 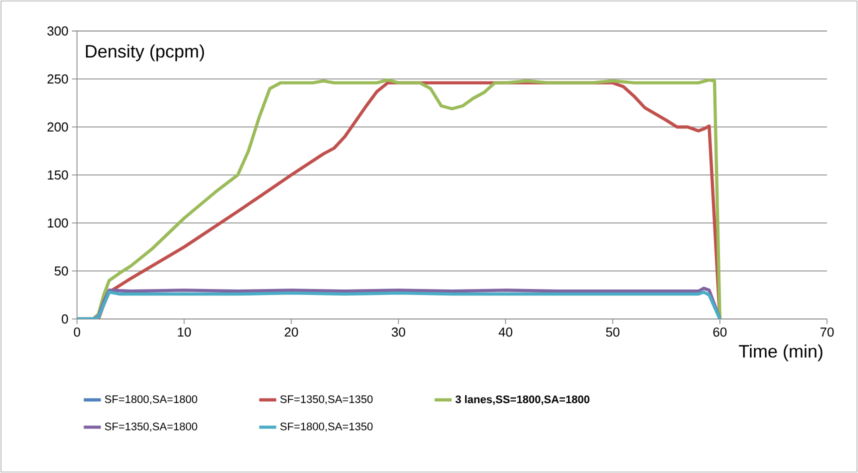 What do you see at coordinates (399, 332) in the screenshot?
I see `x-tick-label: 30` at bounding box center [399, 332].